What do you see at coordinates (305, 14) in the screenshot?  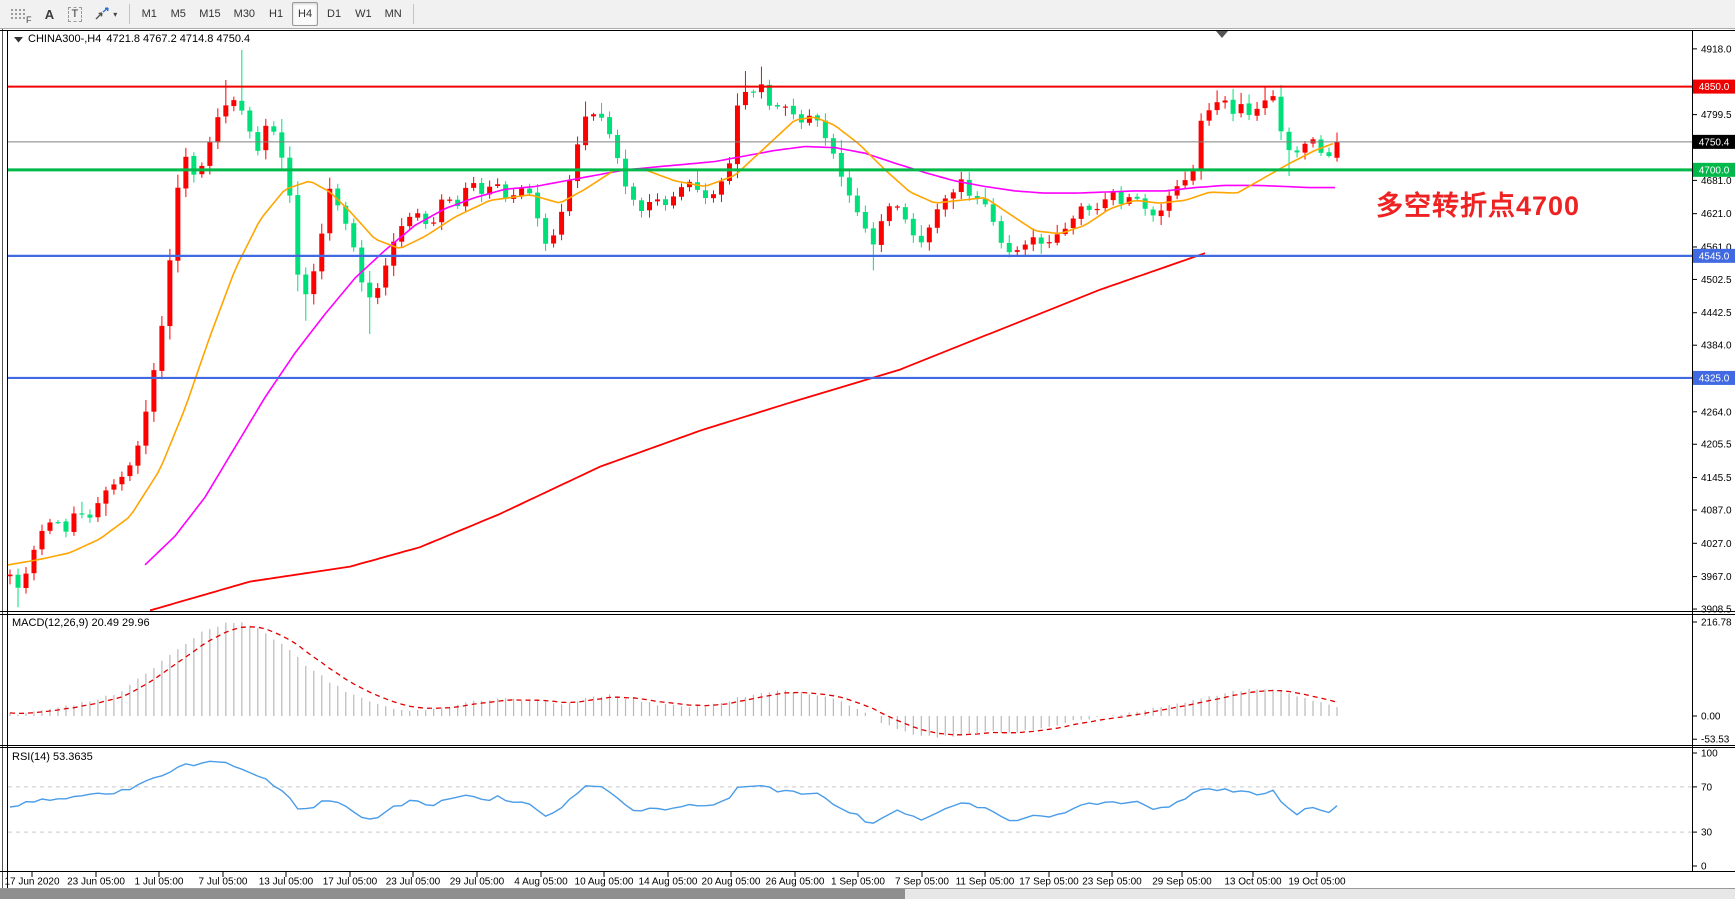 I see `tf-button-H4: H4` at bounding box center [305, 14].